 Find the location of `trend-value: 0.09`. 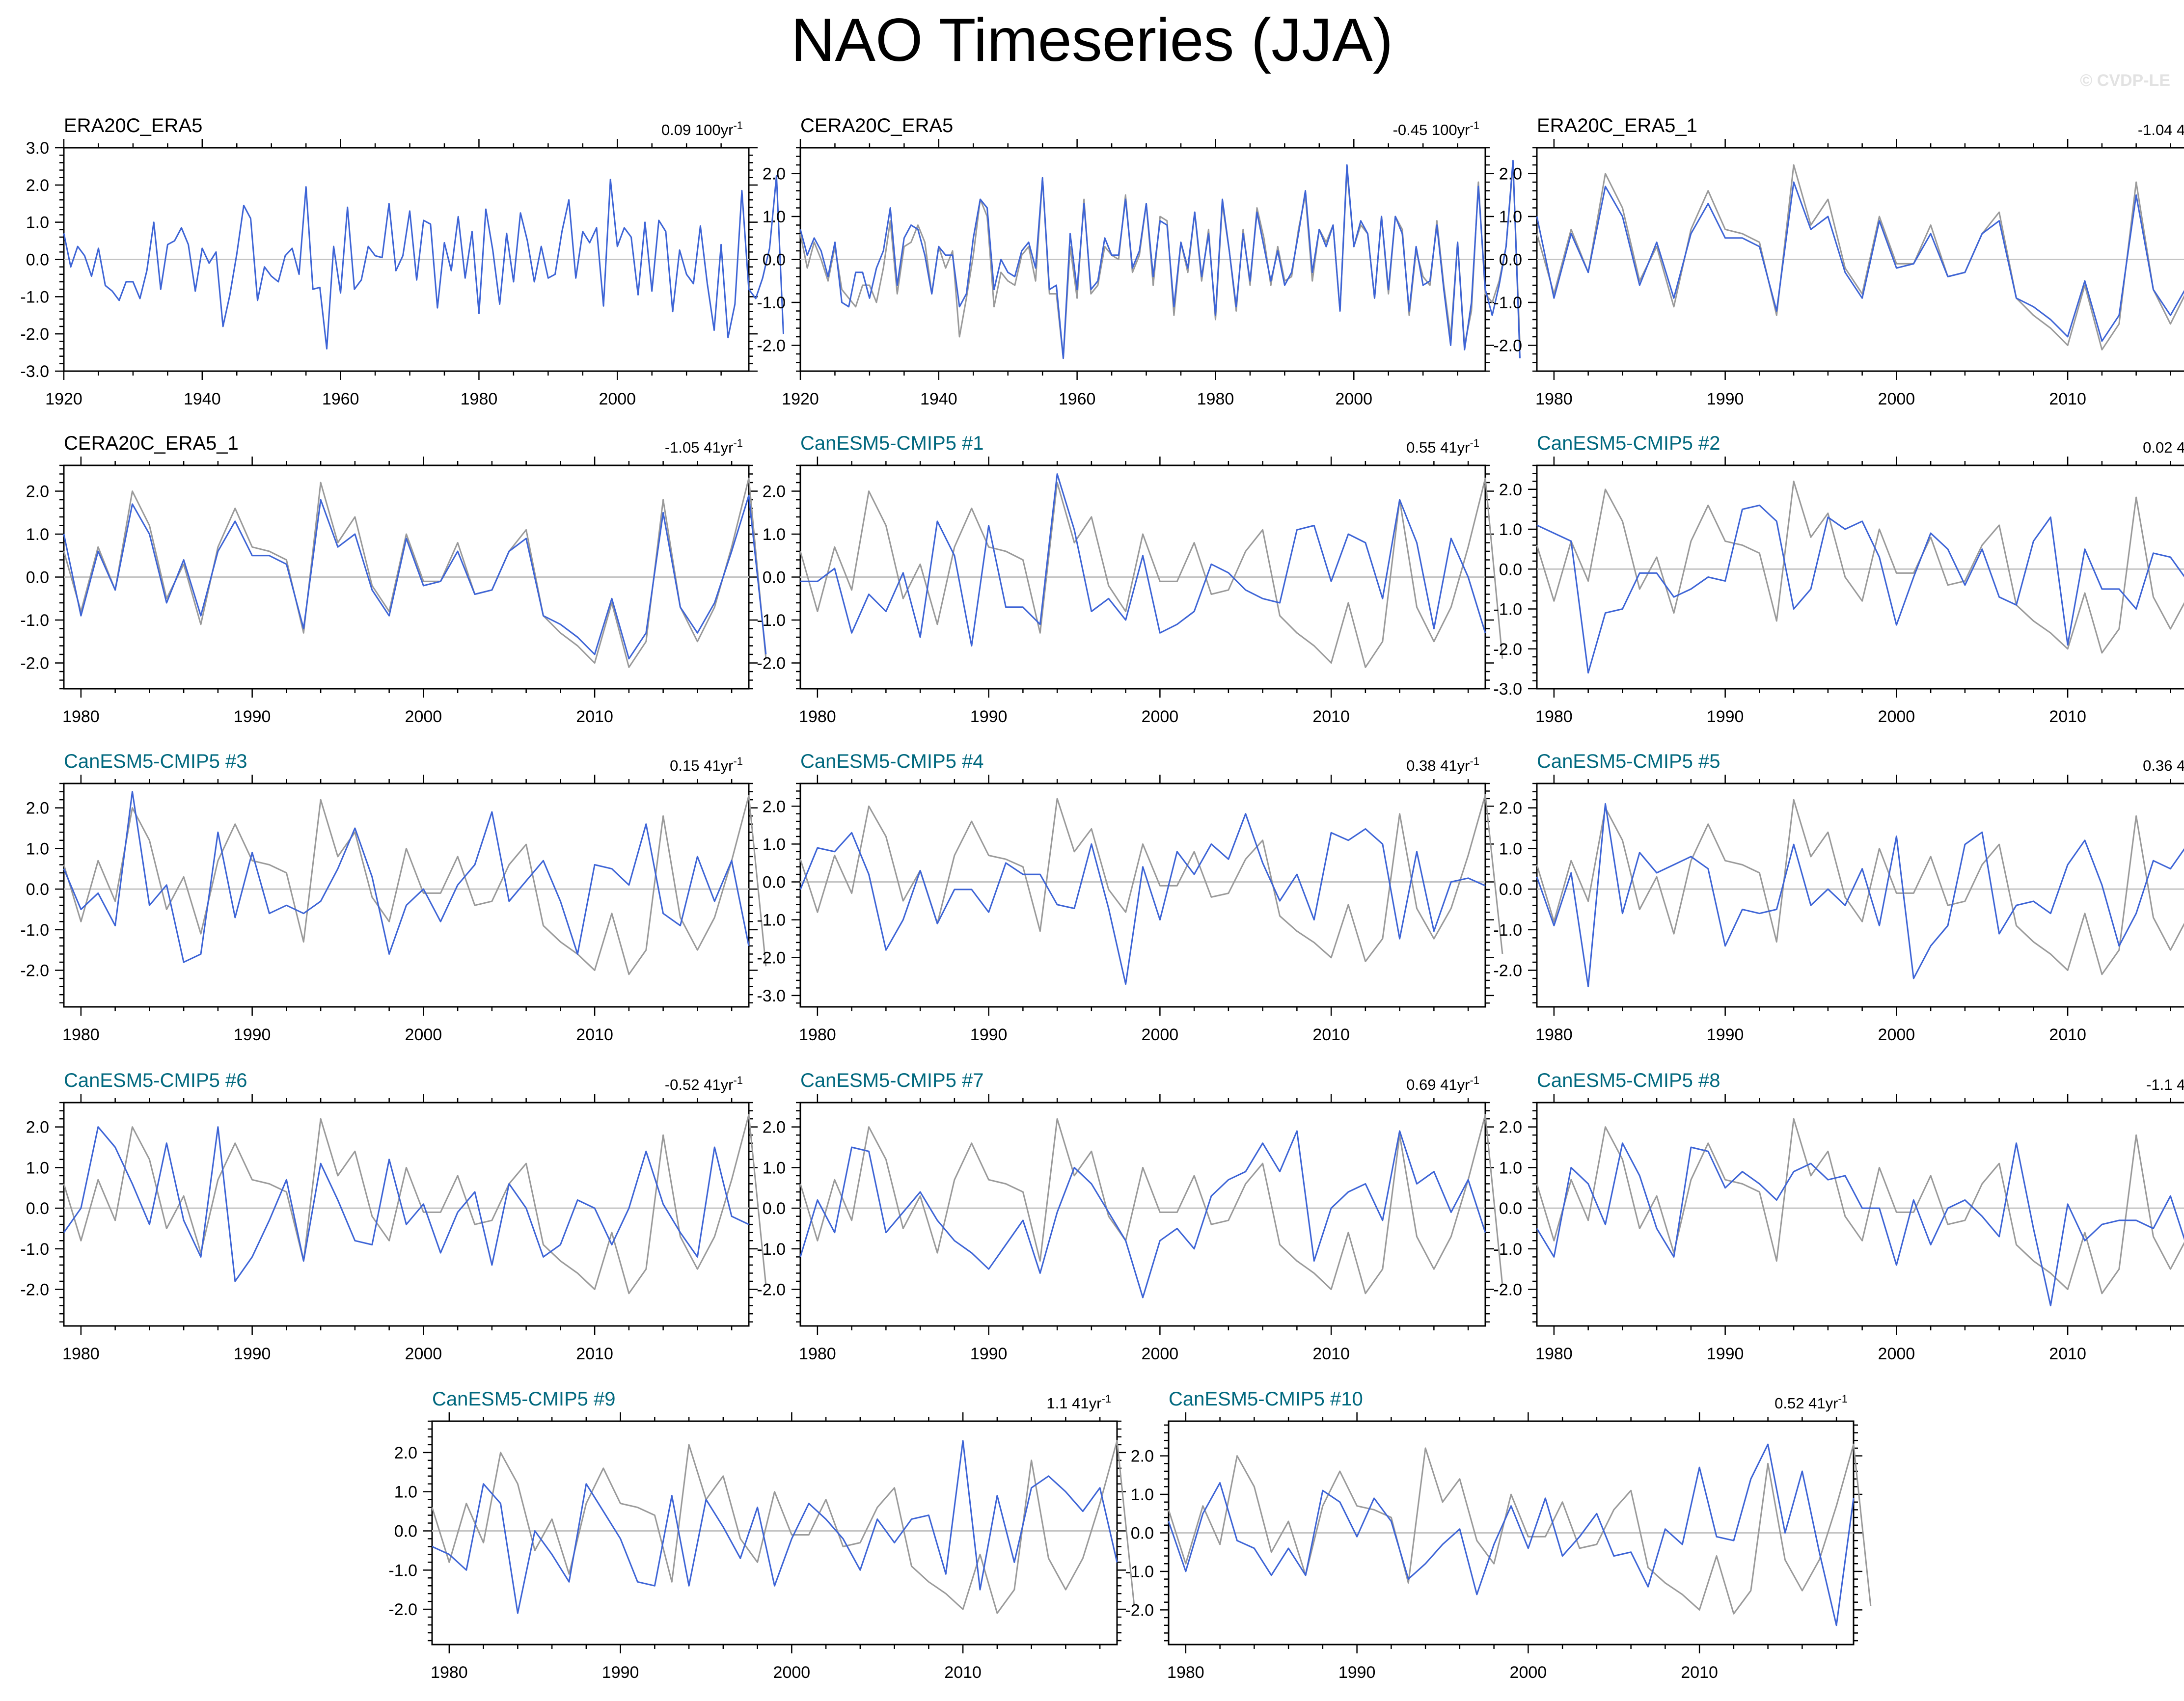

trend-value: 0.09 is located at coordinates (678, 129).